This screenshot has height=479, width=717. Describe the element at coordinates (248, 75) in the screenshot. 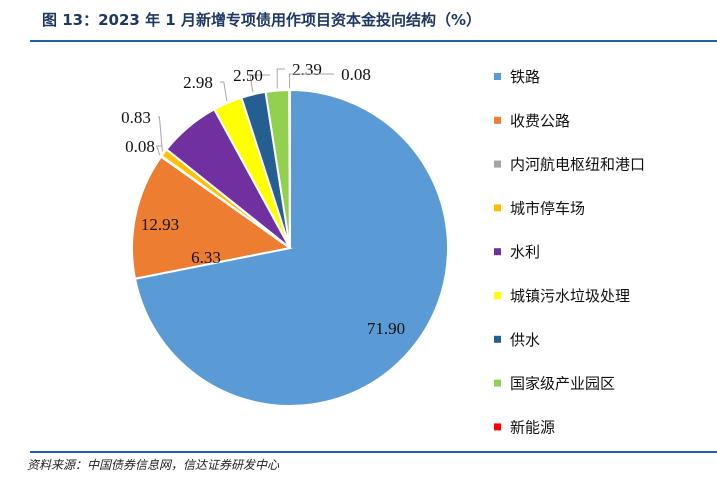

I see `data-label-6: 2.50` at that location.